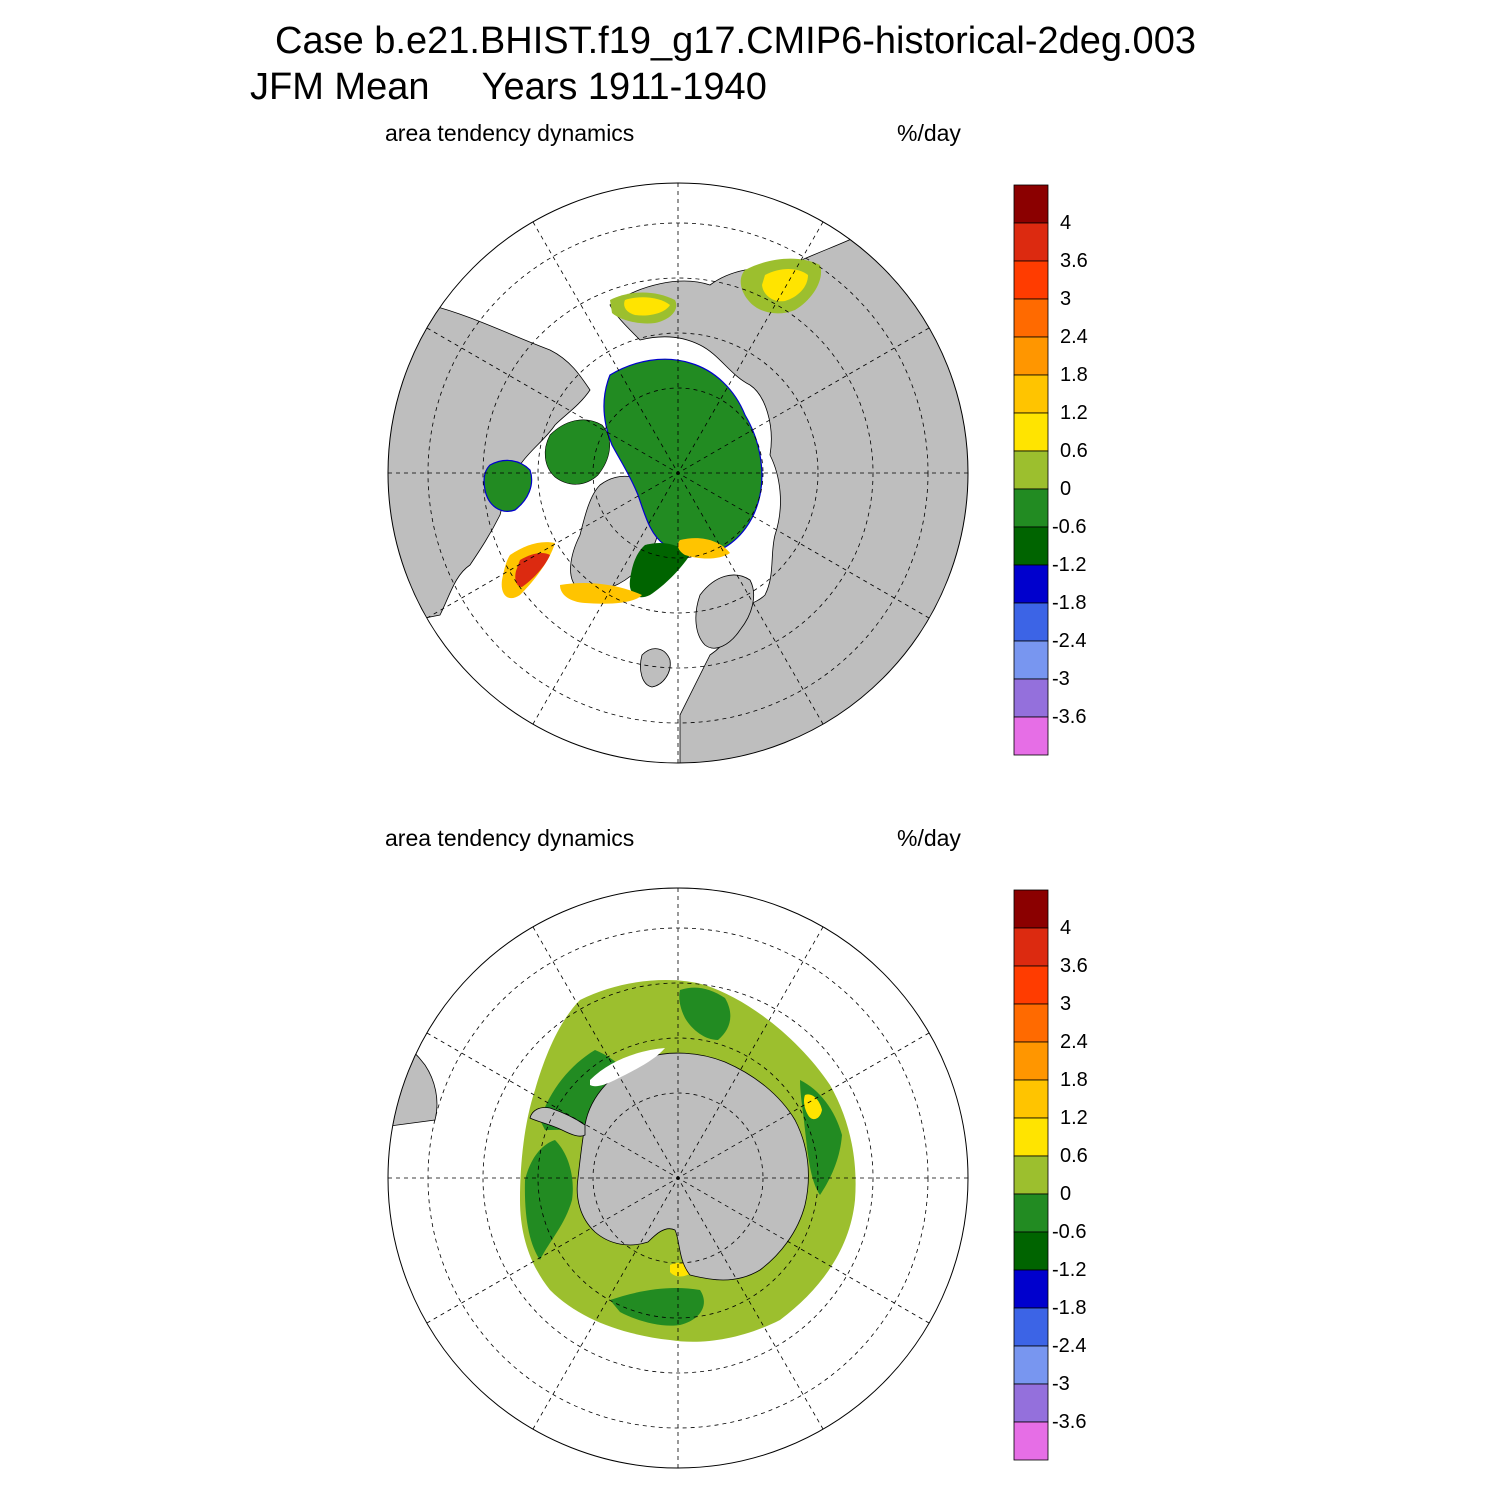  What do you see at coordinates (703, 548) in the screenshot?
I see `barents-edge` at bounding box center [703, 548].